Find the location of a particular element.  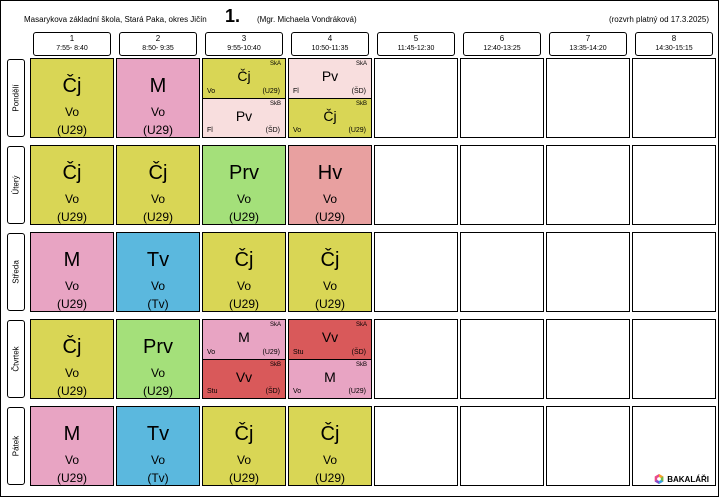

lesson-group-part: SkB Pv Fl (ŠD) is located at coordinates (244, 118).